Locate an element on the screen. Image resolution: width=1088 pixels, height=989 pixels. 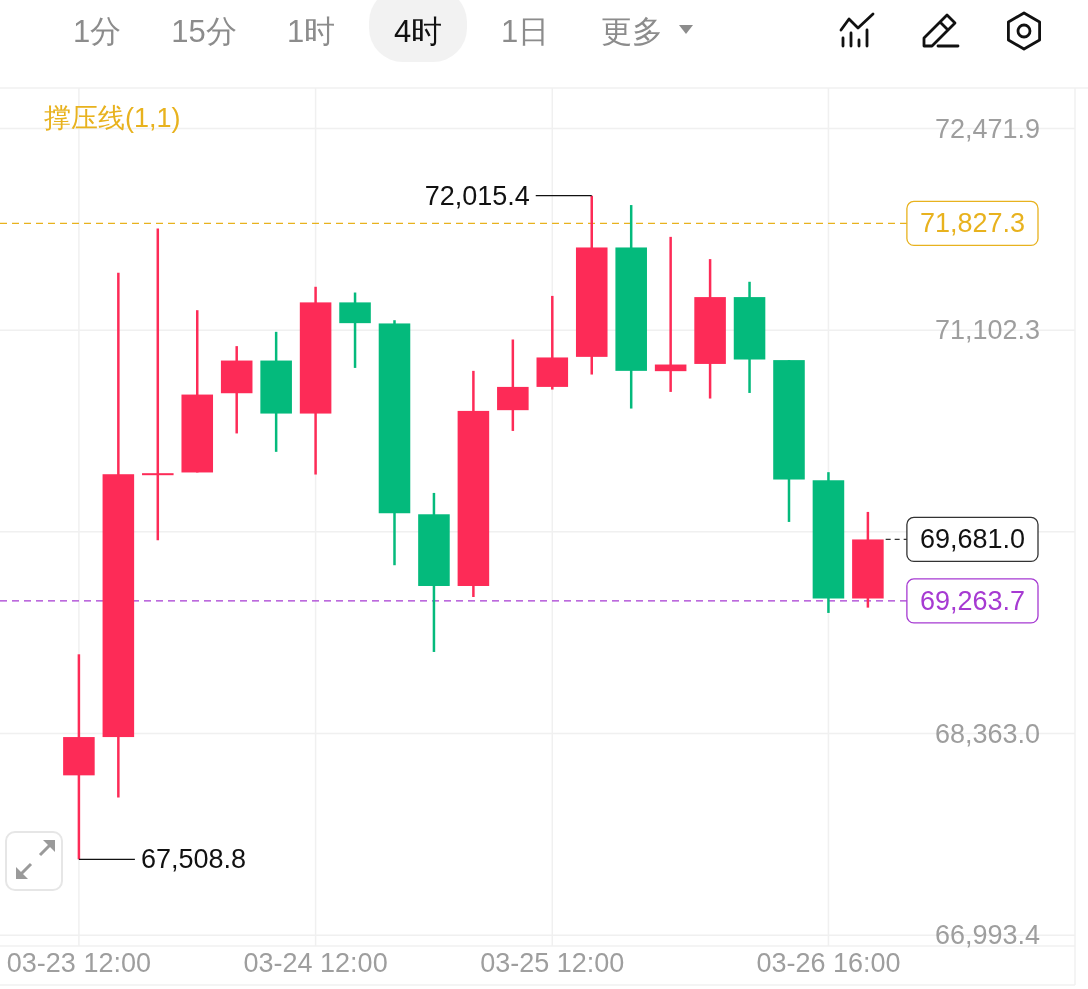
annotation: 72,015.4 is located at coordinates (477, 195).